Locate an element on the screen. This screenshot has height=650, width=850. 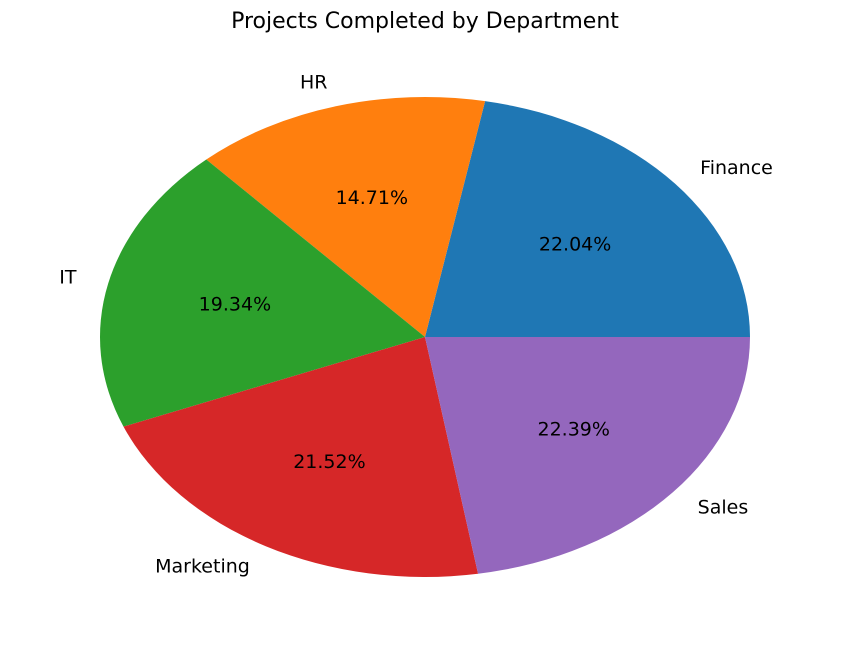
slice-label-marketing: Marketing is located at coordinates (202, 567).